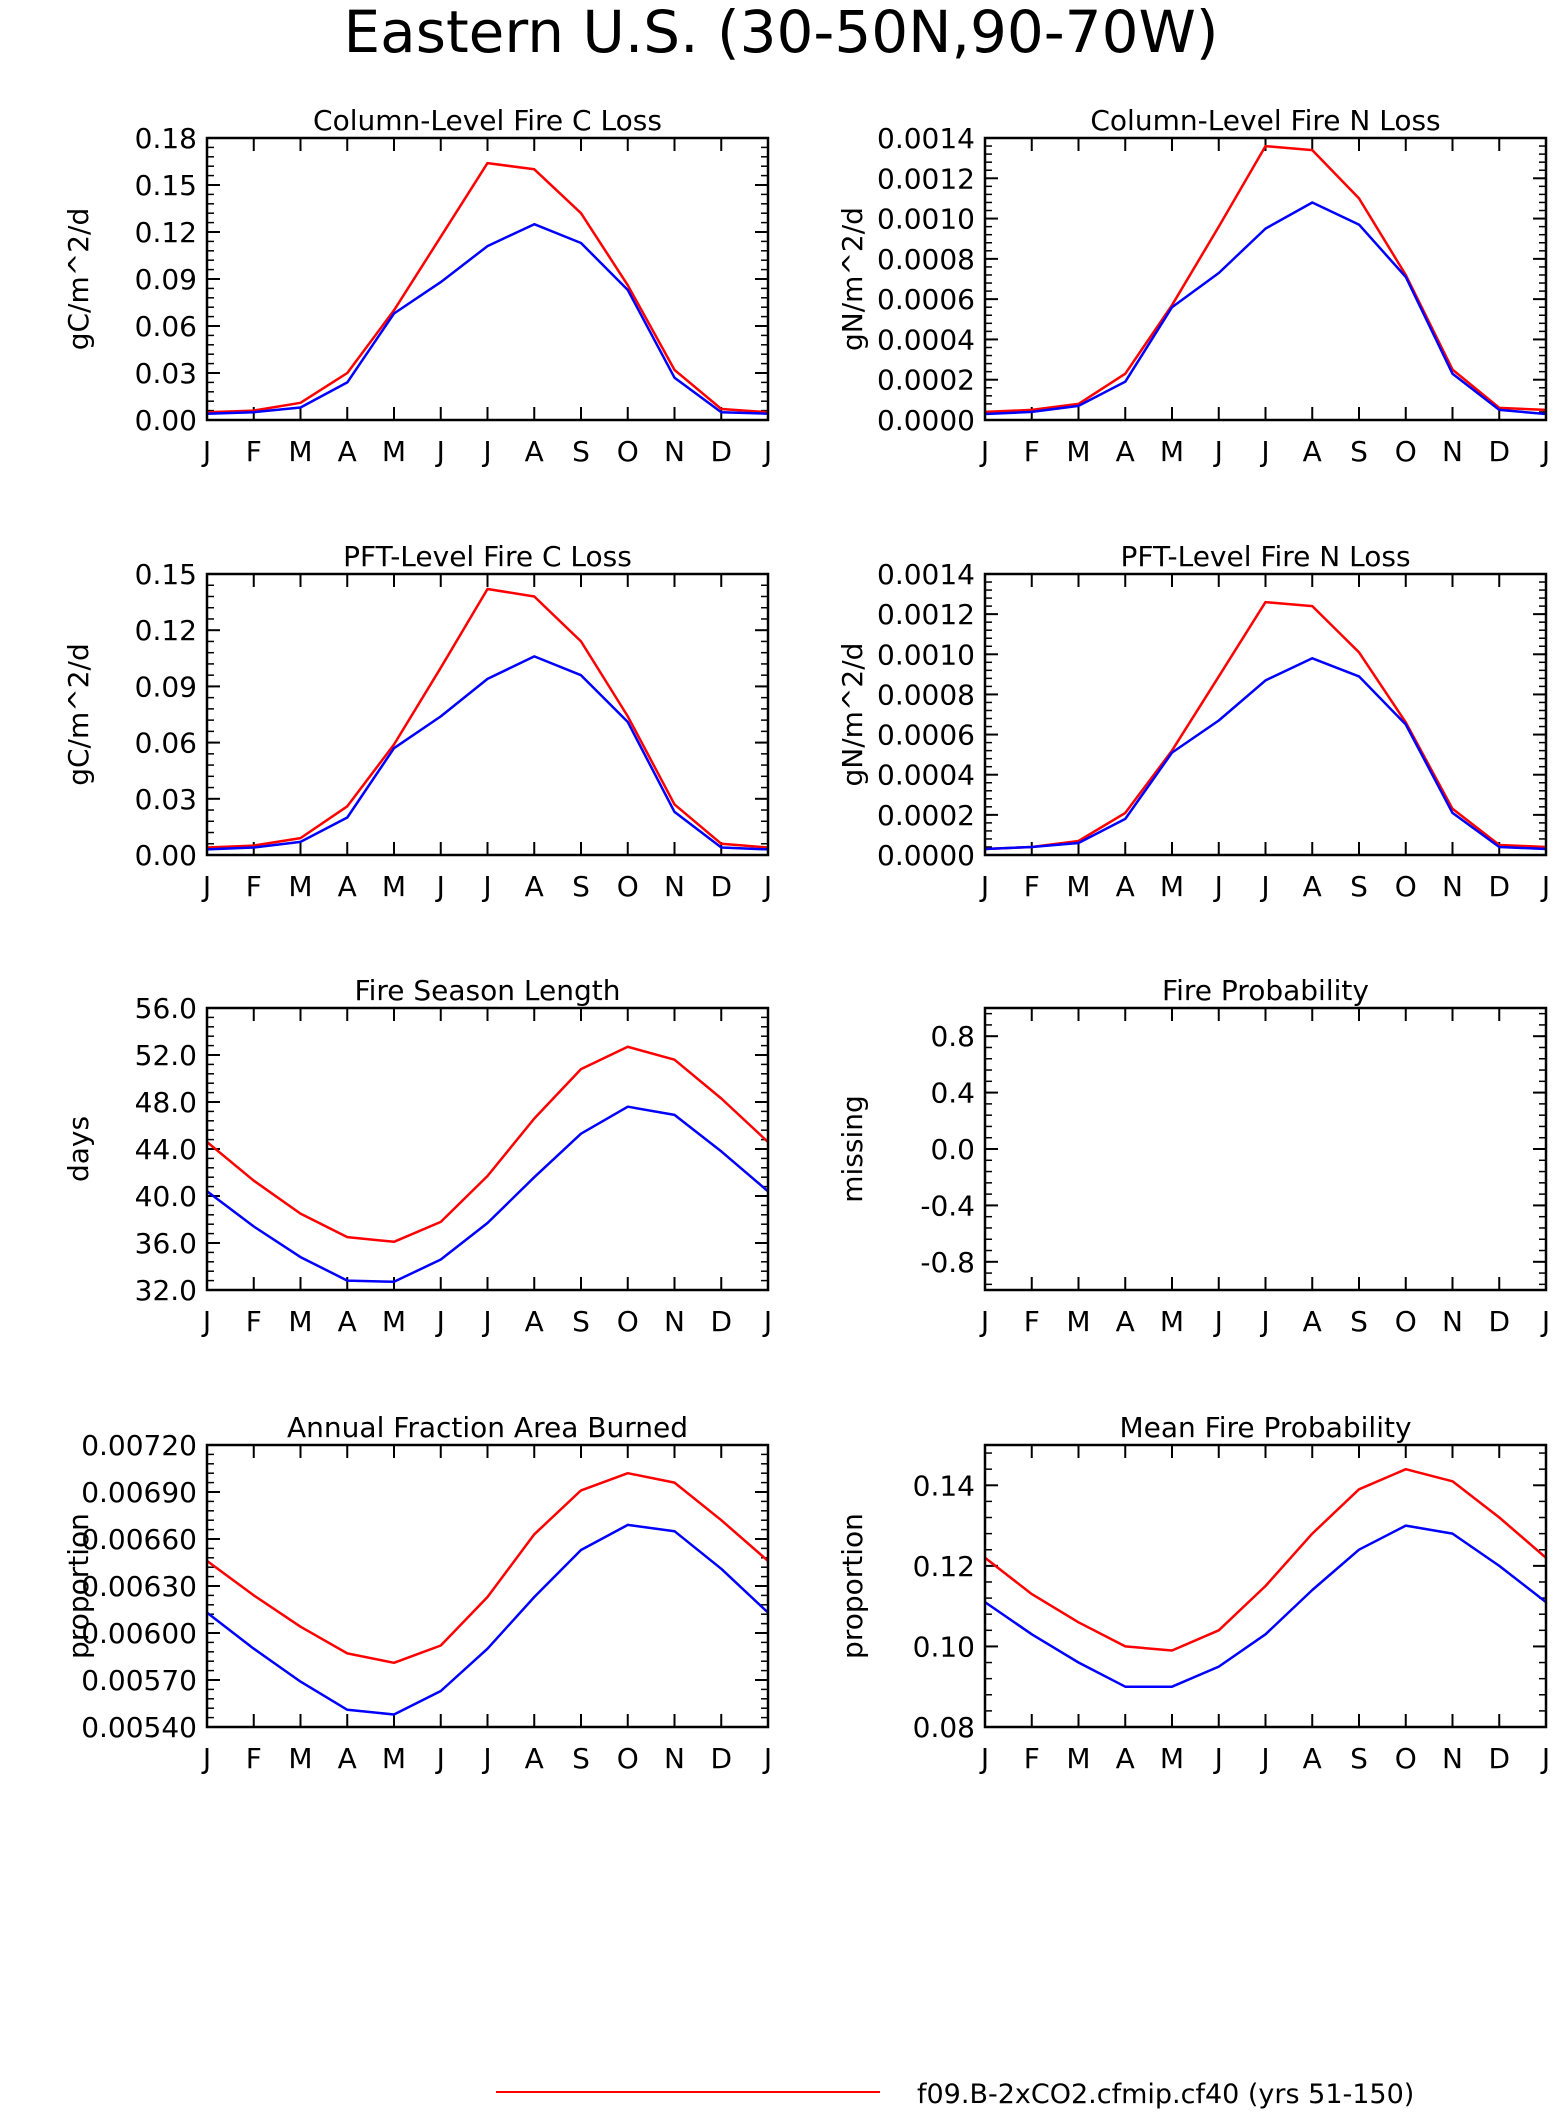 Image resolution: width=1563 pixels, height=2120 pixels. I want to click on y-tick-label: 0.0010, so click(926, 219).